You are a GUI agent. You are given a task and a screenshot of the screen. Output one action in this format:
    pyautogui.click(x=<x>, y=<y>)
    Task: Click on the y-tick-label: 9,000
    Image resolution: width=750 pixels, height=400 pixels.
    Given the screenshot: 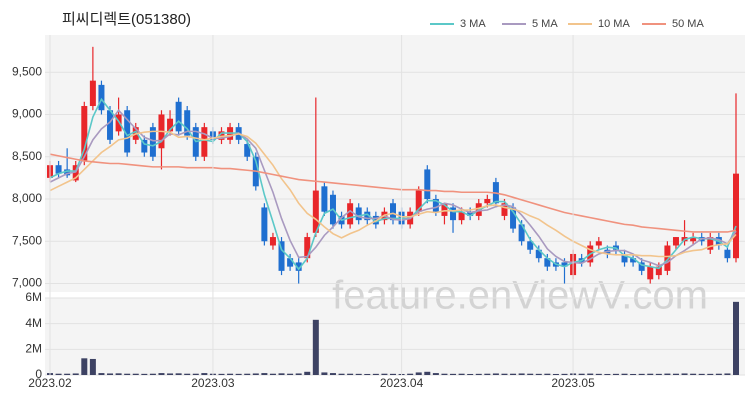 What is the action you would take?
    pyautogui.click(x=27, y=114)
    